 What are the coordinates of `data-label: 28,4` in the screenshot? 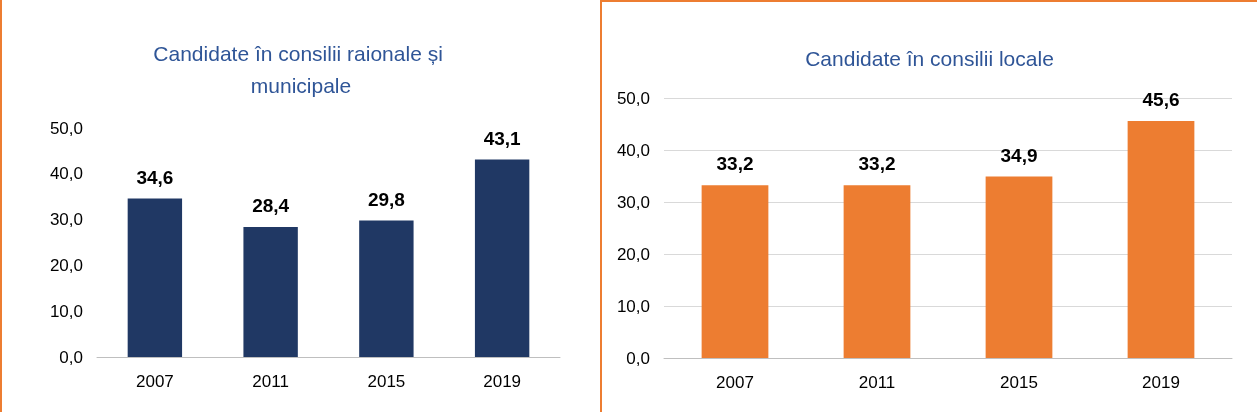 It's located at (271, 205).